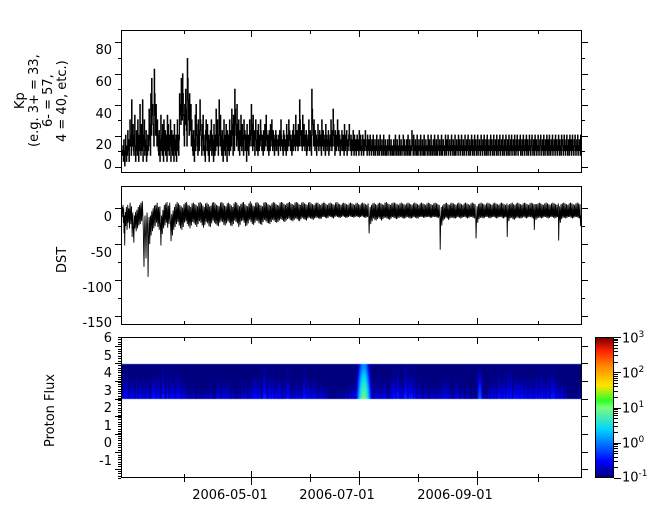 Image resolution: width=665 pixels, height=523 pixels. I want to click on xtick-label-1: 2006-07-01, so click(337, 495).